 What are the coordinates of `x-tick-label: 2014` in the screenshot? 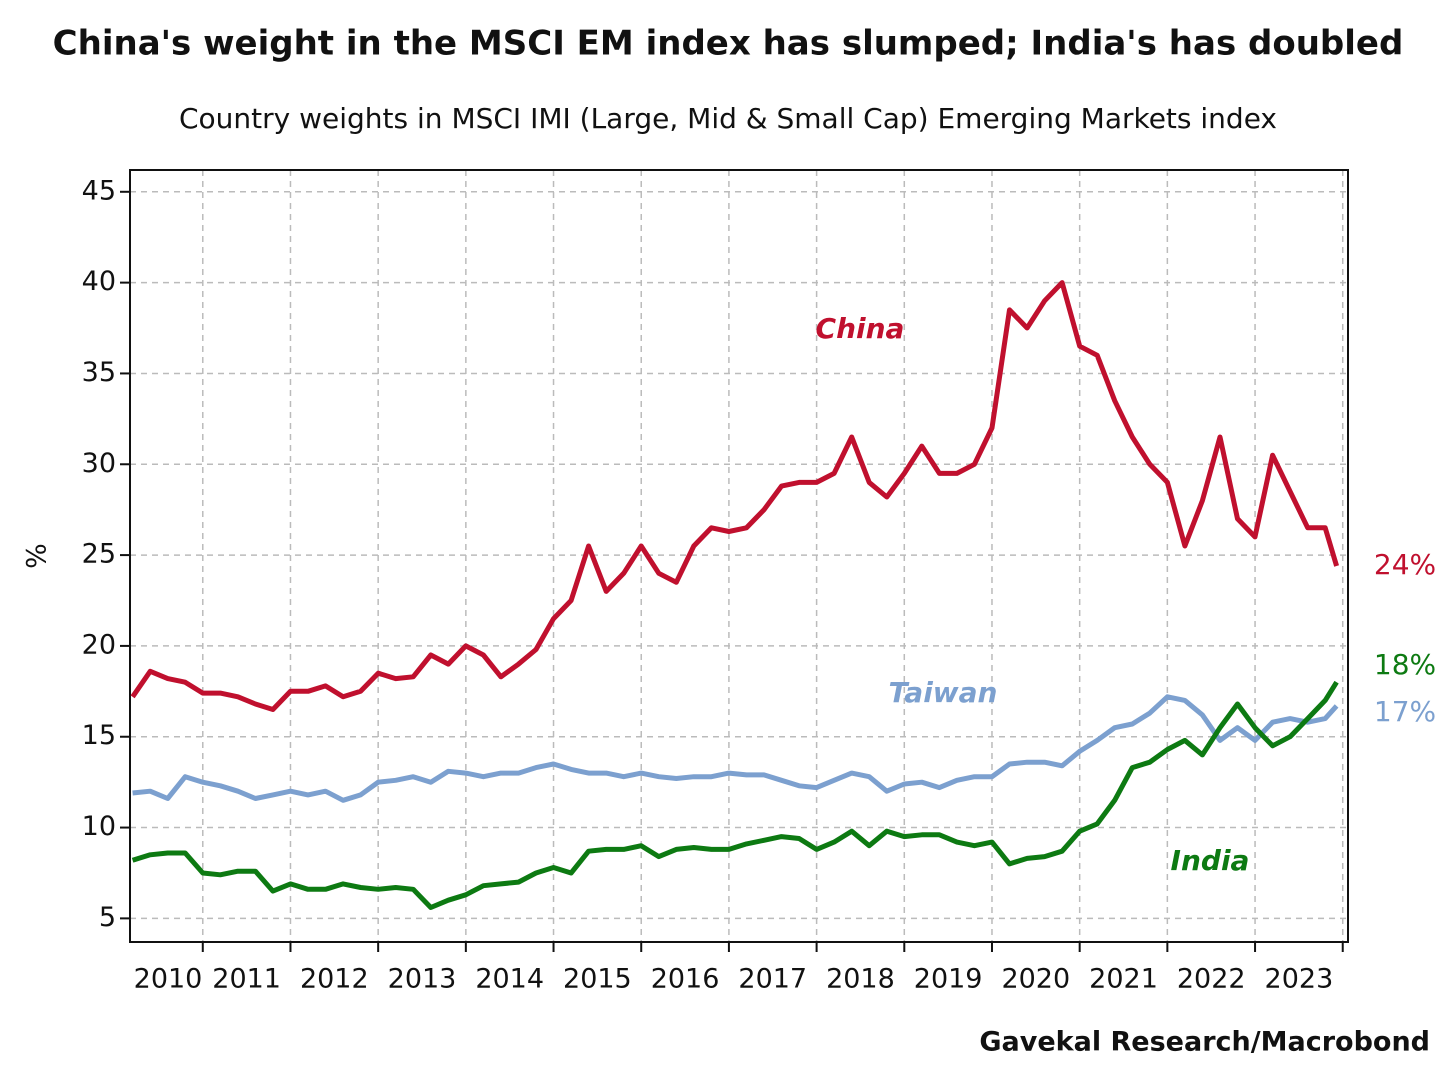 It's located at (509, 979).